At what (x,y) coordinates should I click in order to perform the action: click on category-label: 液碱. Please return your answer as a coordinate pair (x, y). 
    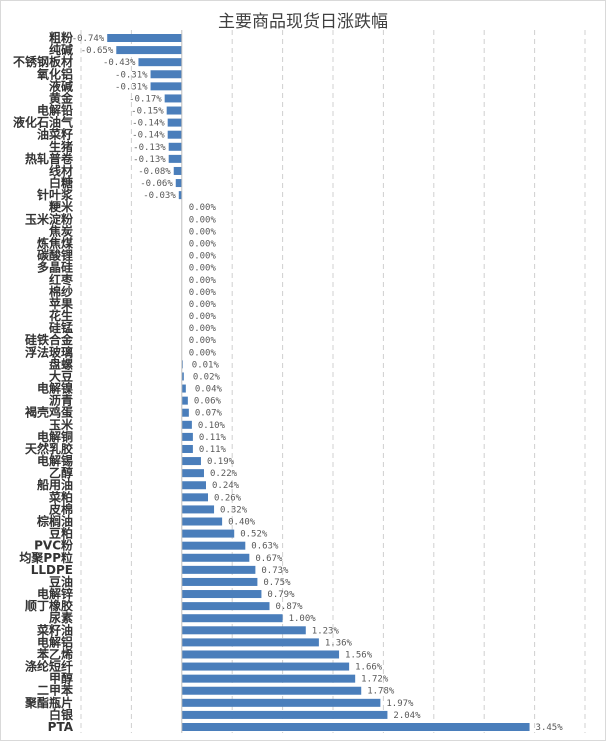
    Looking at the image, I should click on (61, 85).